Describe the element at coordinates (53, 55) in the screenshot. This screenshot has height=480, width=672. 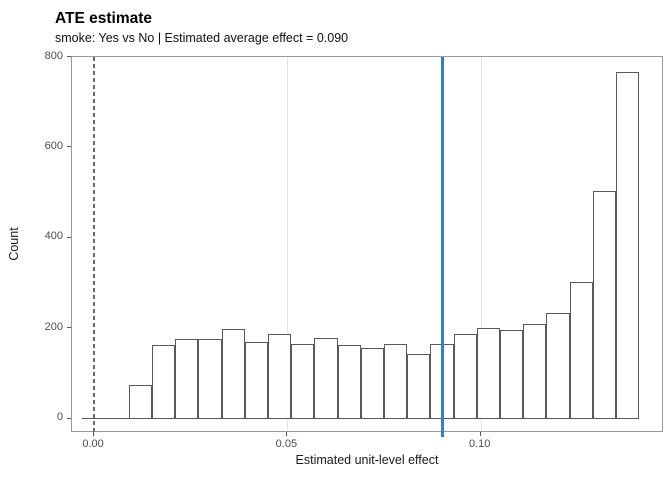
I see `y-tick-label: 800` at that location.